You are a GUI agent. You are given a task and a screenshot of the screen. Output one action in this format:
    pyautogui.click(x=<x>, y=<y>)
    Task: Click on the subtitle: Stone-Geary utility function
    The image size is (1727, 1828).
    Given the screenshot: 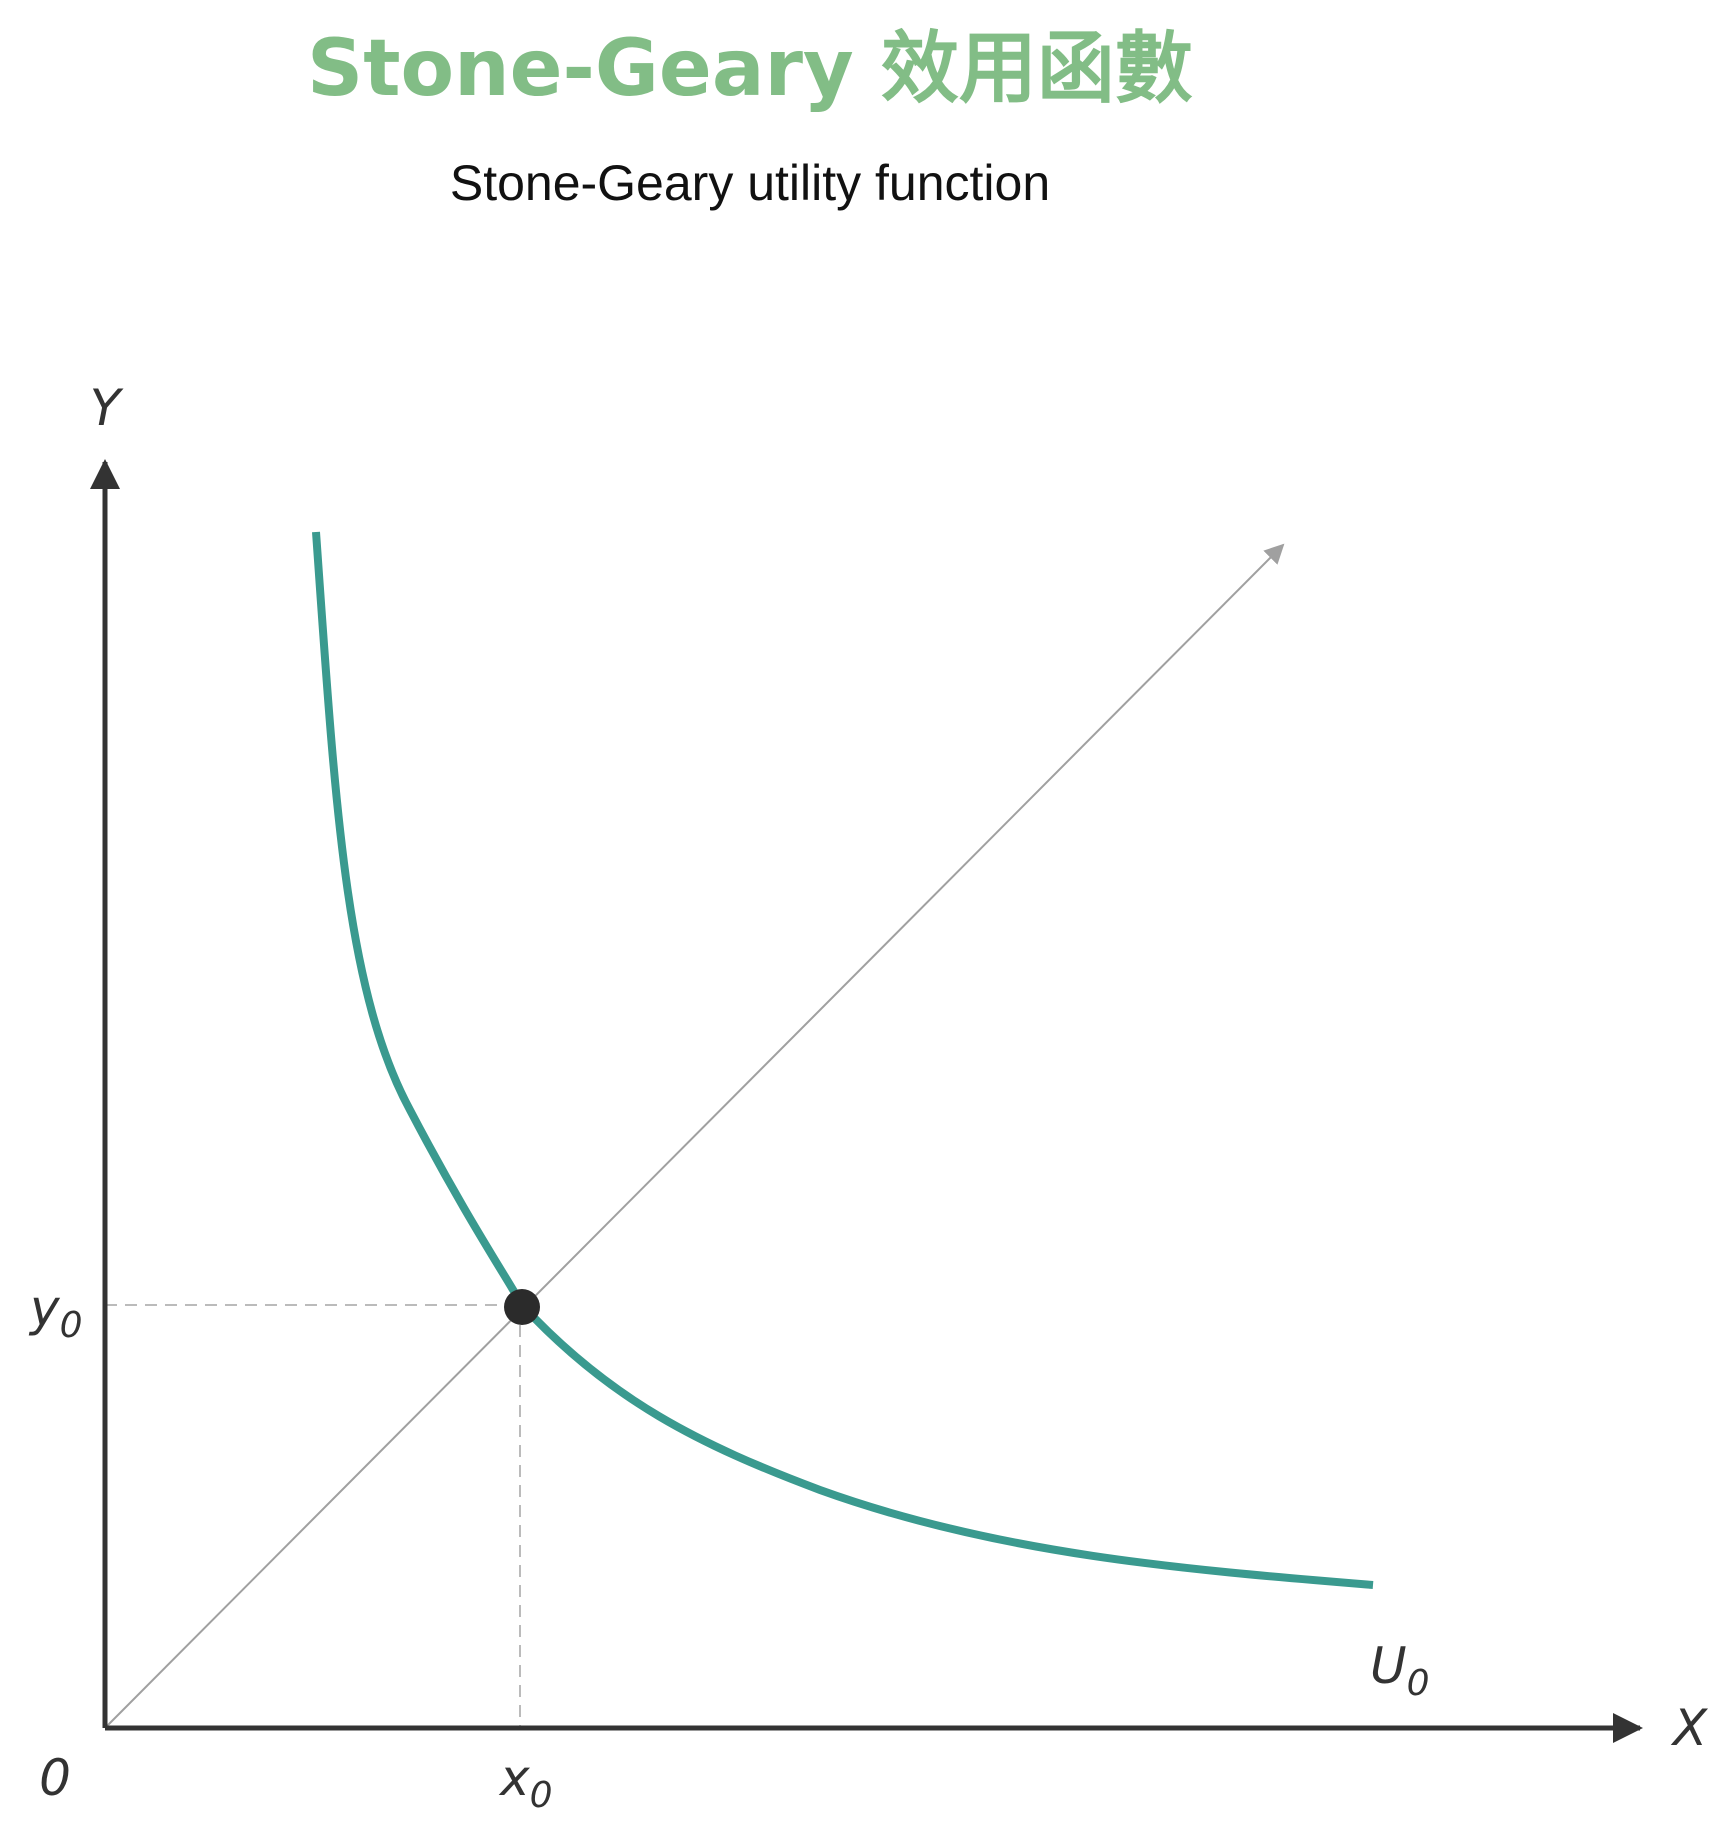 What is the action you would take?
    pyautogui.click(x=750, y=183)
    